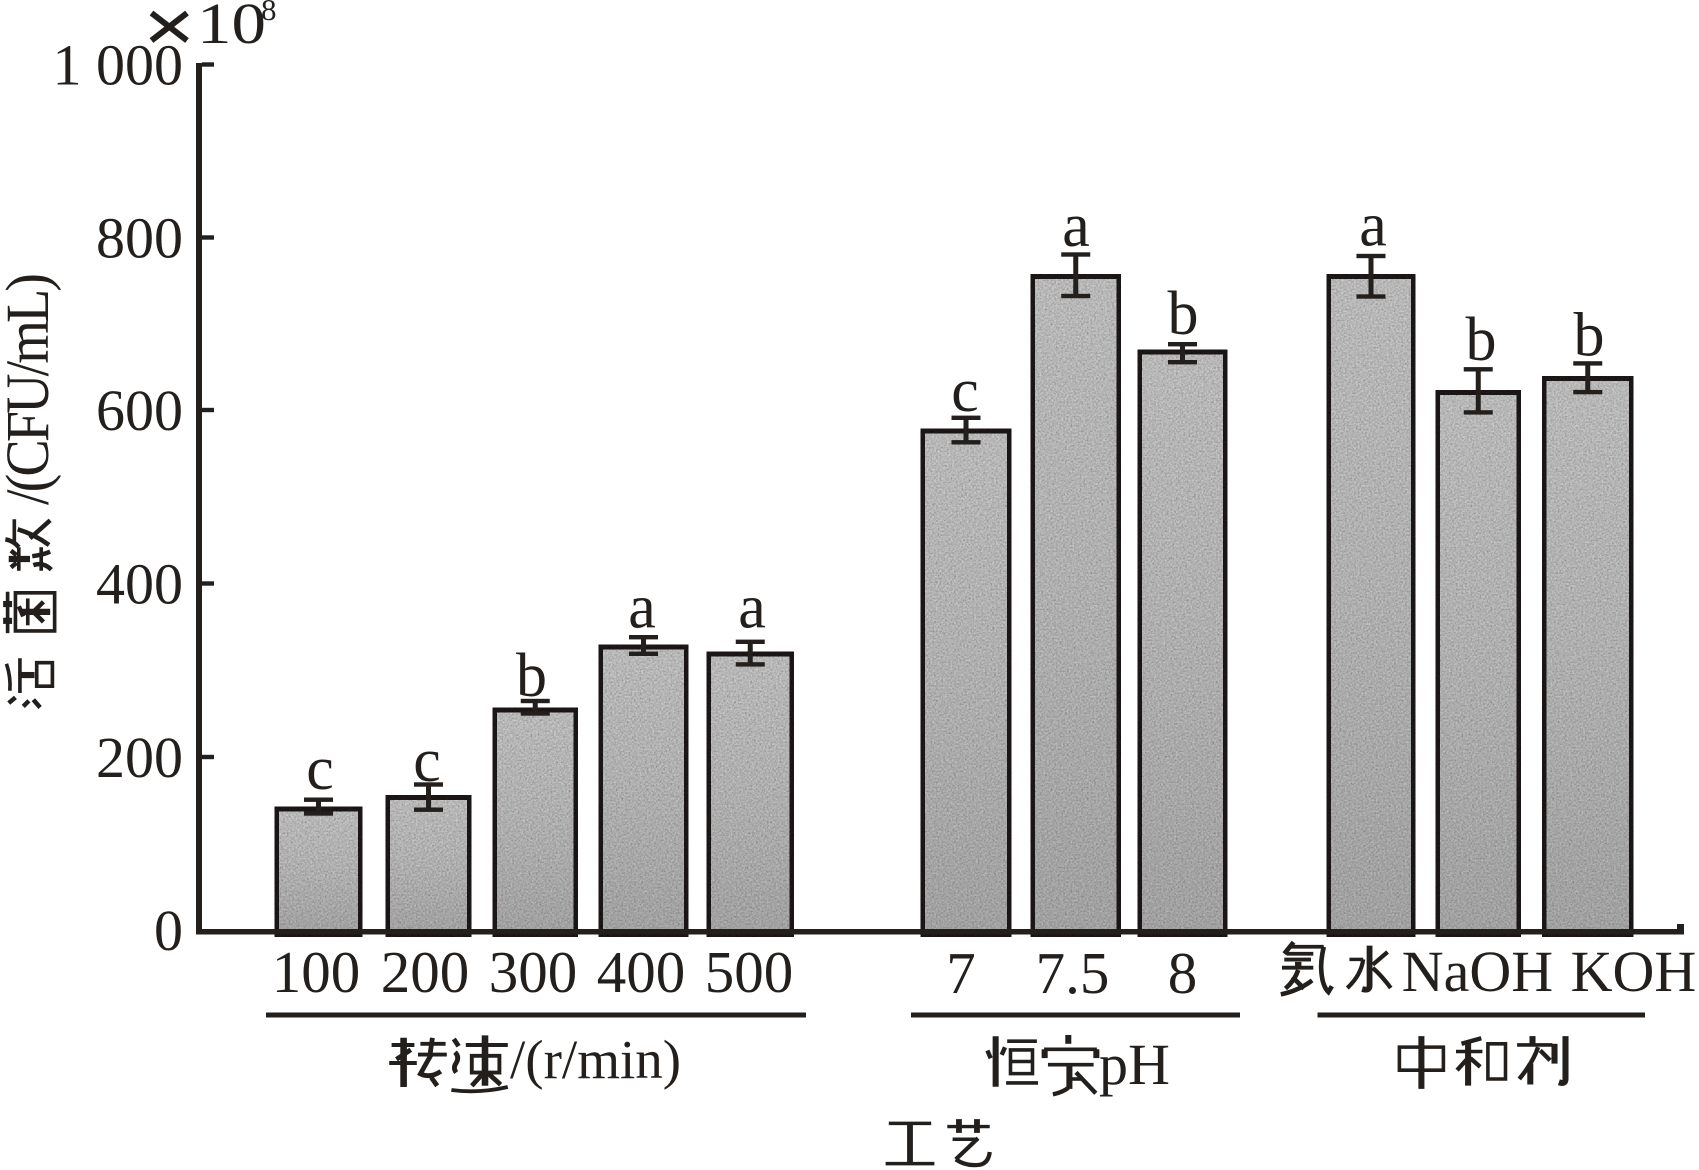 Image resolution: width=1699 pixels, height=1170 pixels. I want to click on svg-text: 1 000, so click(118, 65).